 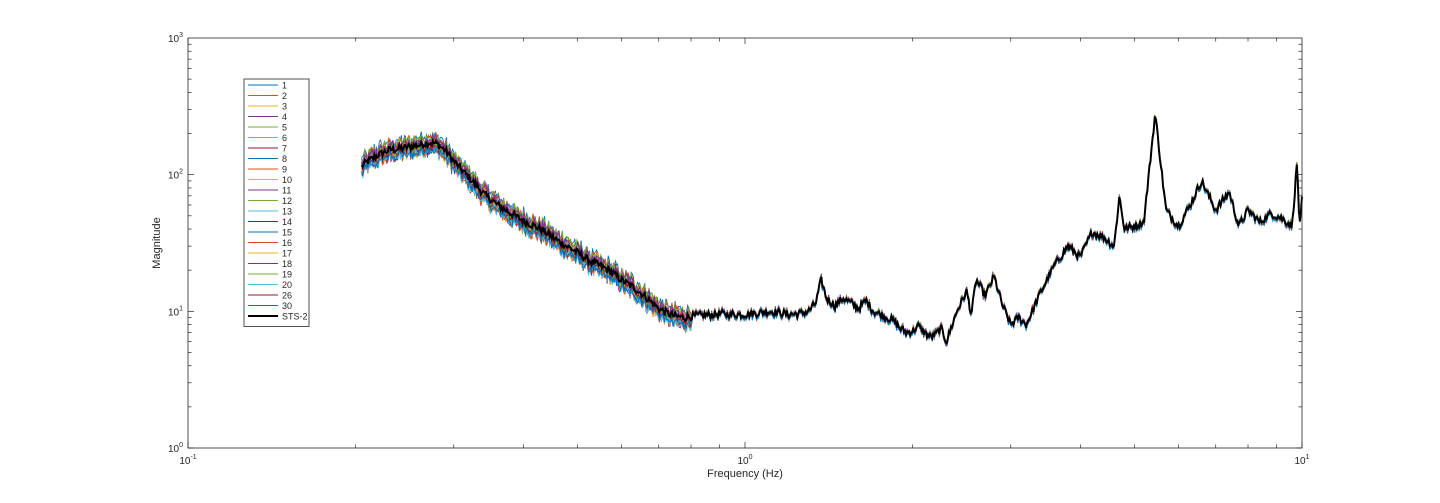 I want to click on x-tick-label: 10¹, so click(x=1301, y=460).